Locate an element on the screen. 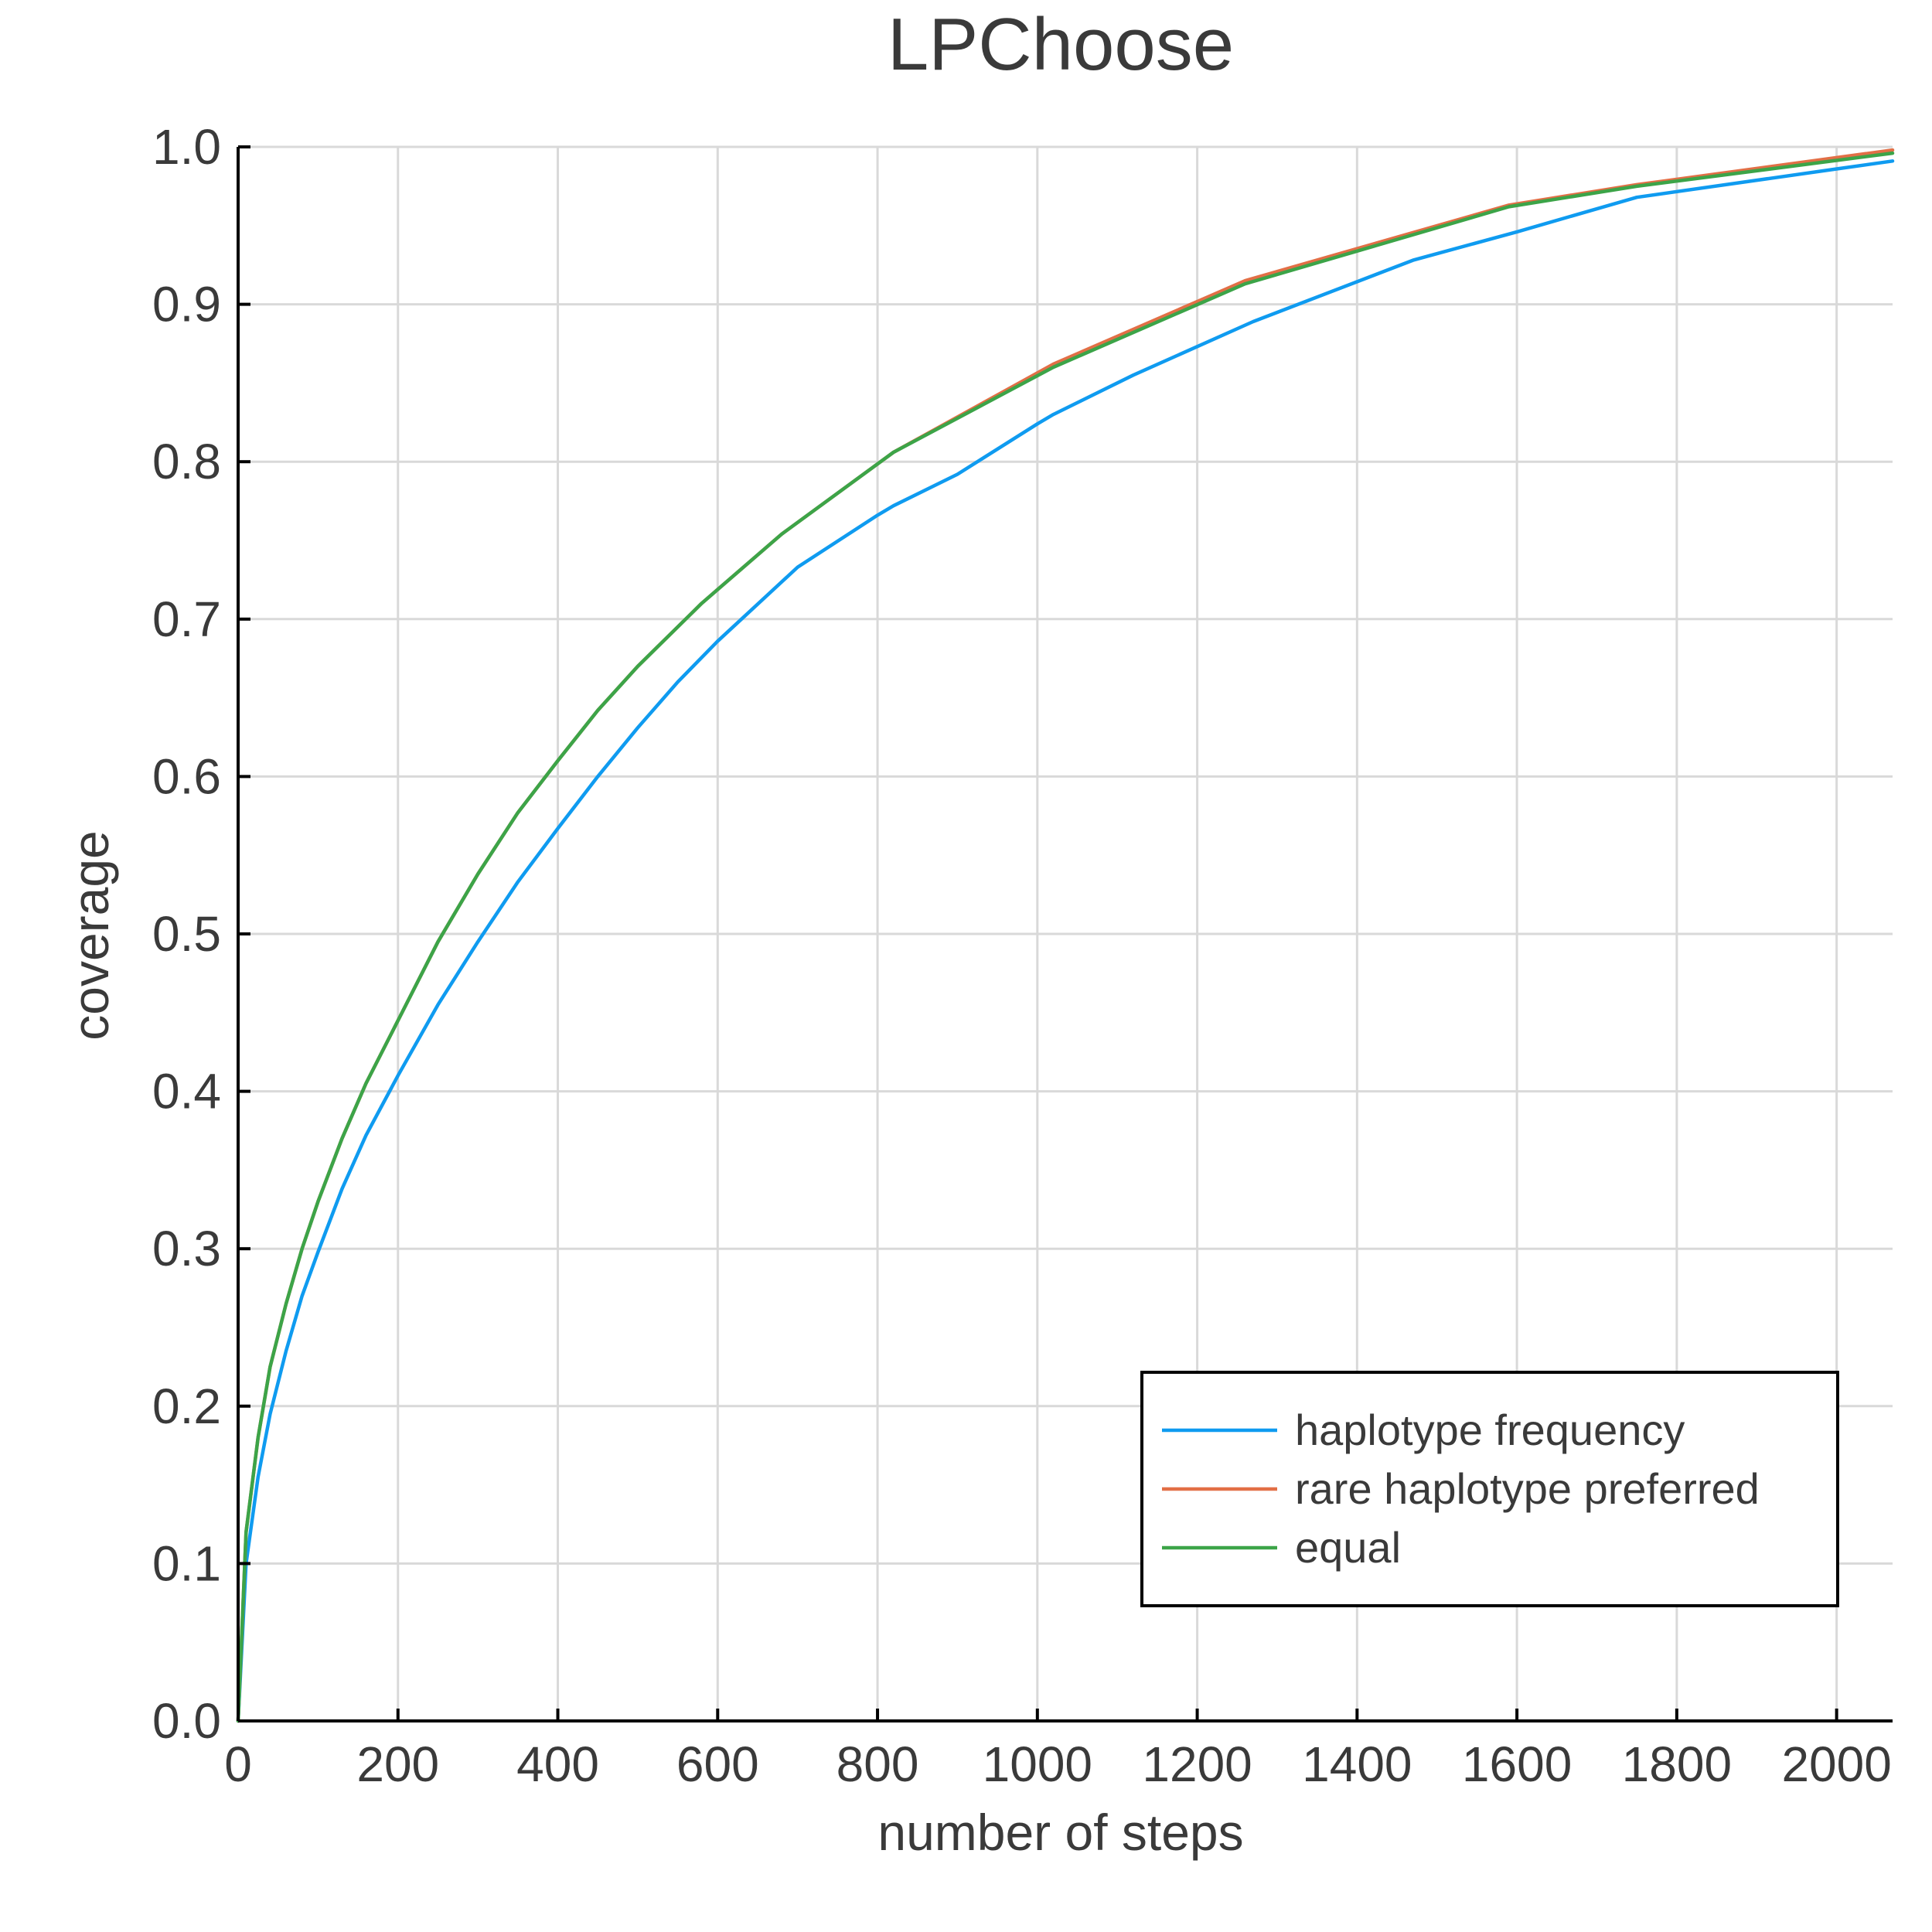  legend-label-2: equal is located at coordinates (1348, 1547).